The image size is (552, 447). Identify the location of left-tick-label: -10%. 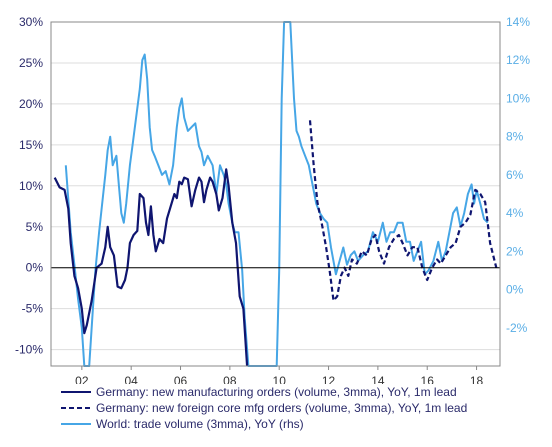
(29, 350).